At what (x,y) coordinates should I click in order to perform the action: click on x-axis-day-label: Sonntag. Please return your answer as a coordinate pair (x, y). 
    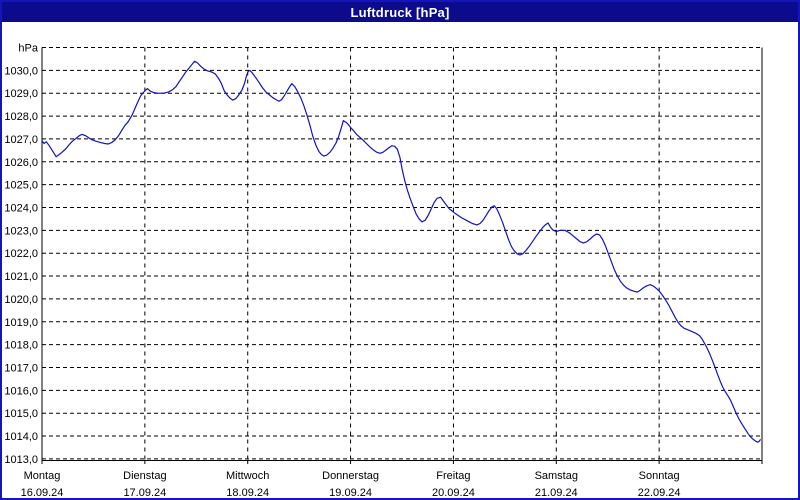
    Looking at the image, I should click on (659, 476).